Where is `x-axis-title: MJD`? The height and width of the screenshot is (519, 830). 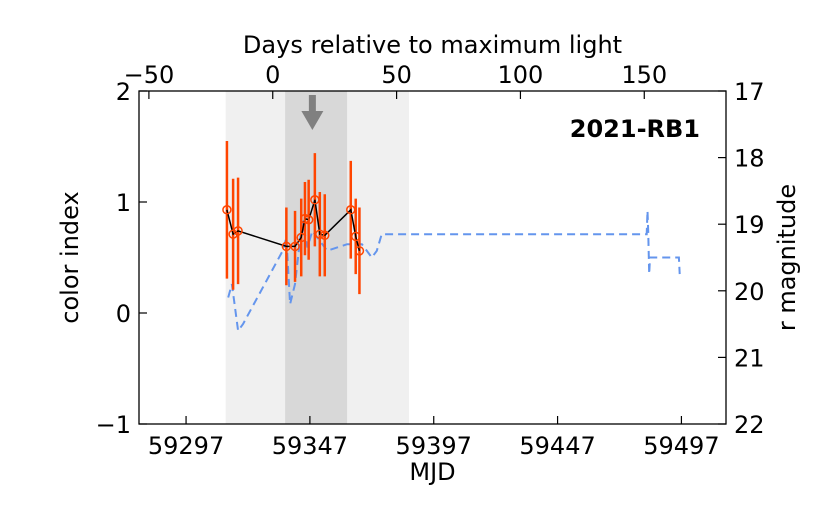
x-axis-title: MJD is located at coordinates (432, 472).